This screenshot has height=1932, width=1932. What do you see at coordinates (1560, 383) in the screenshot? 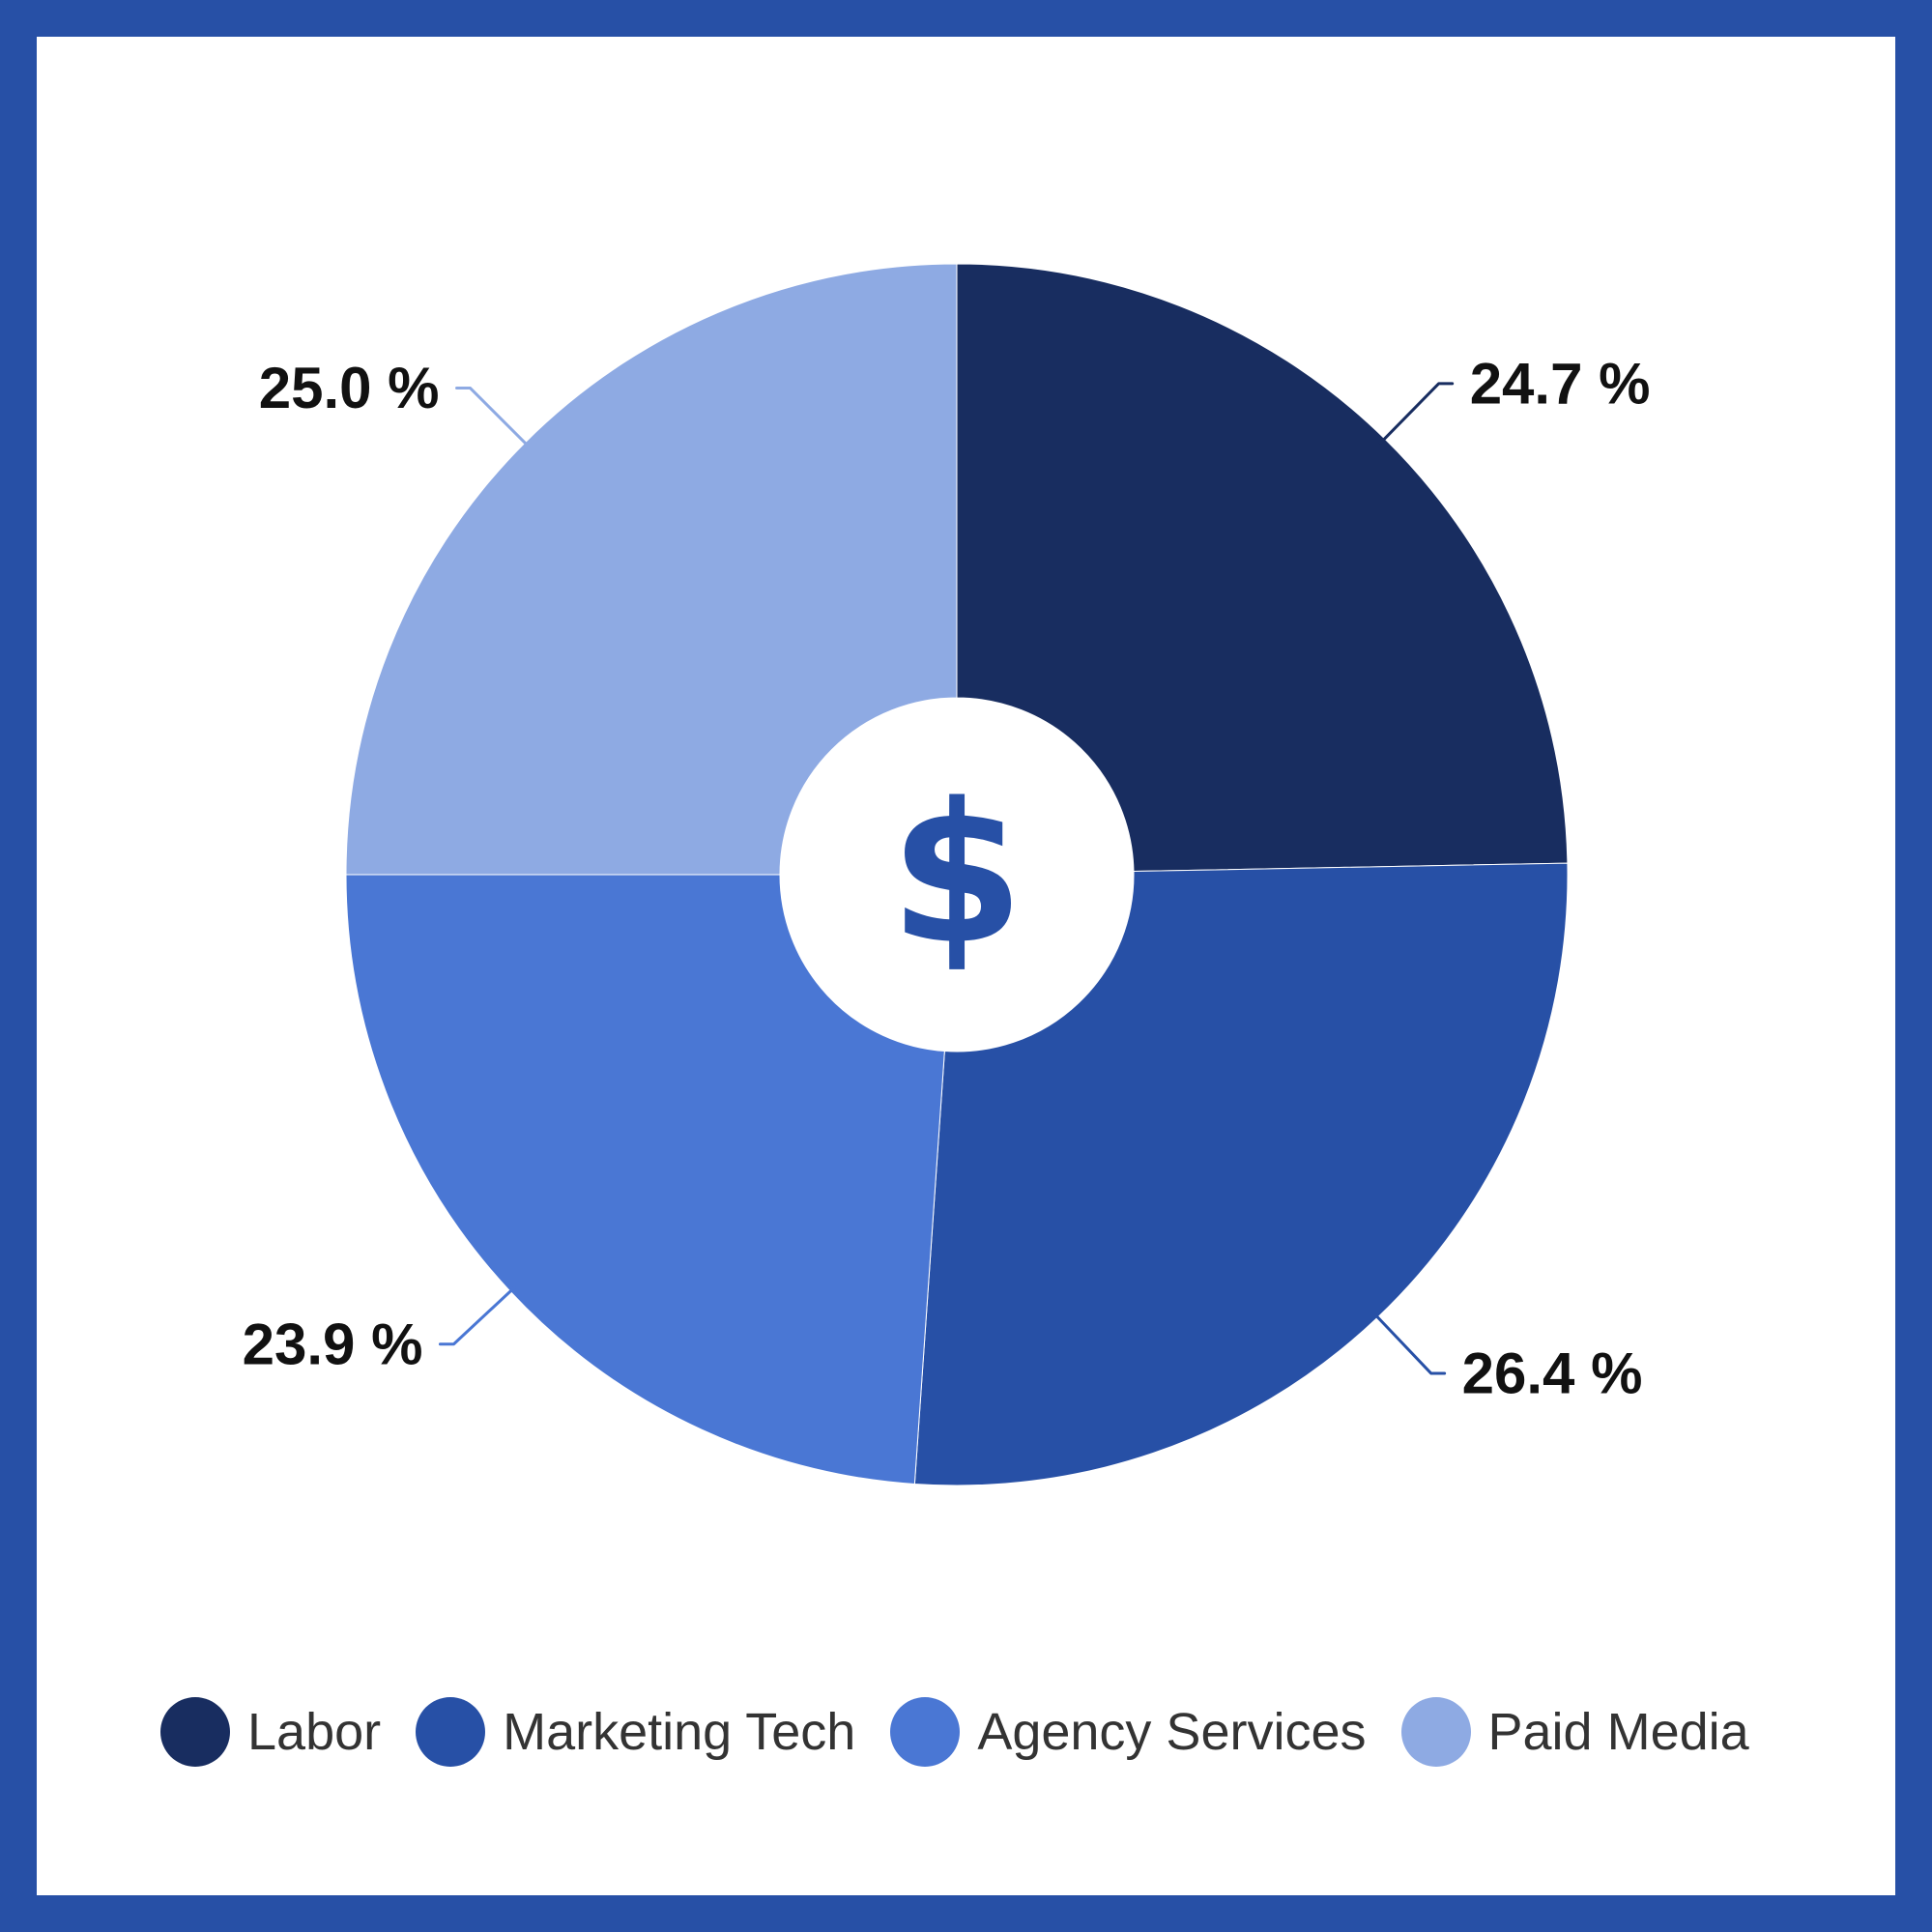
I see `data-label-labor: 24.7 %` at bounding box center [1560, 383].